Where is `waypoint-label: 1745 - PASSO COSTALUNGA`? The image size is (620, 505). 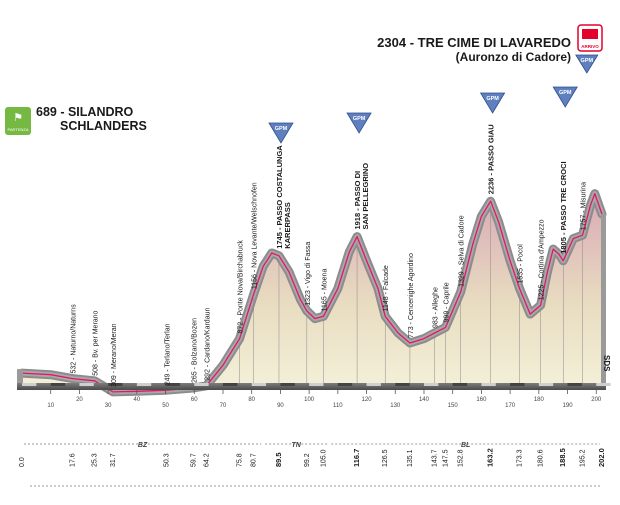 waypoint-label: 1745 - PASSO COSTALUNGA is located at coordinates (279, 197).